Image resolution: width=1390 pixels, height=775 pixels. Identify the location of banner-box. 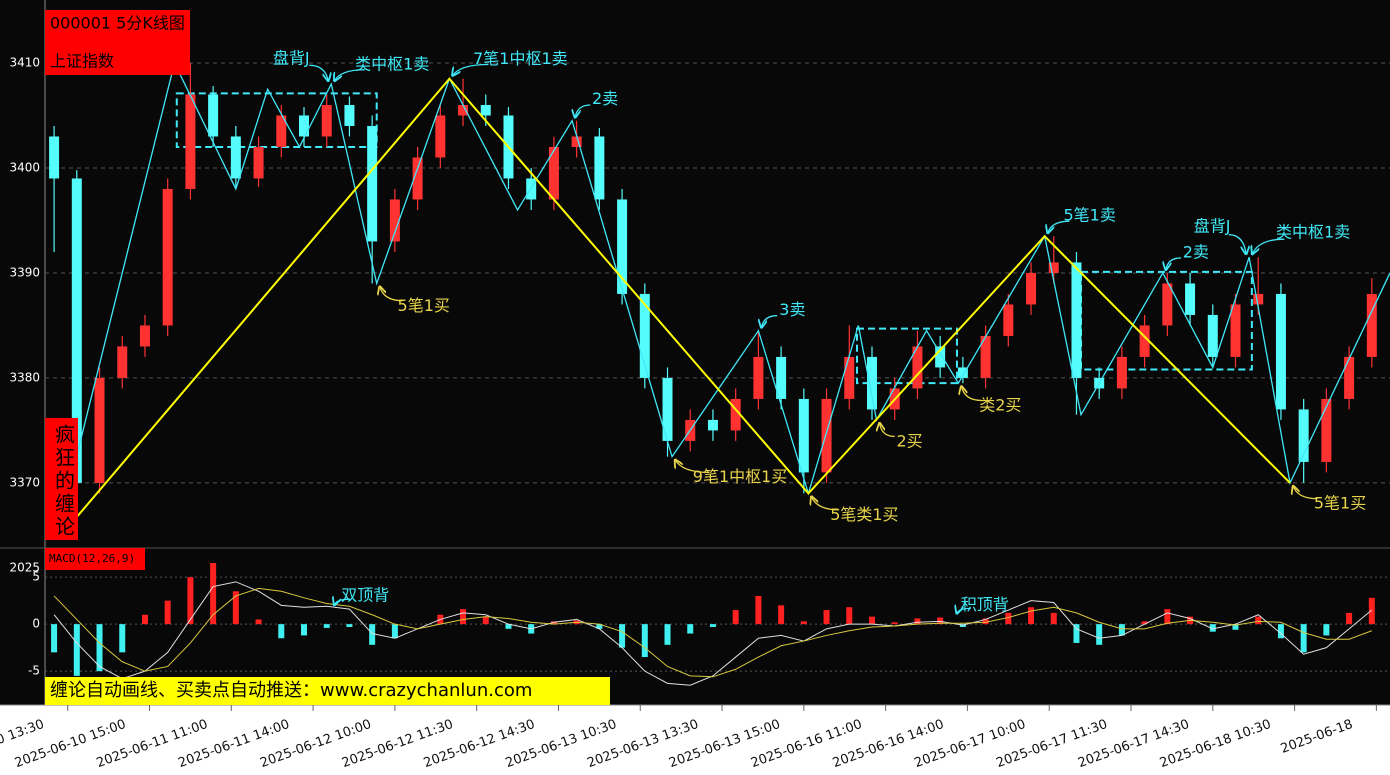
(327, 691).